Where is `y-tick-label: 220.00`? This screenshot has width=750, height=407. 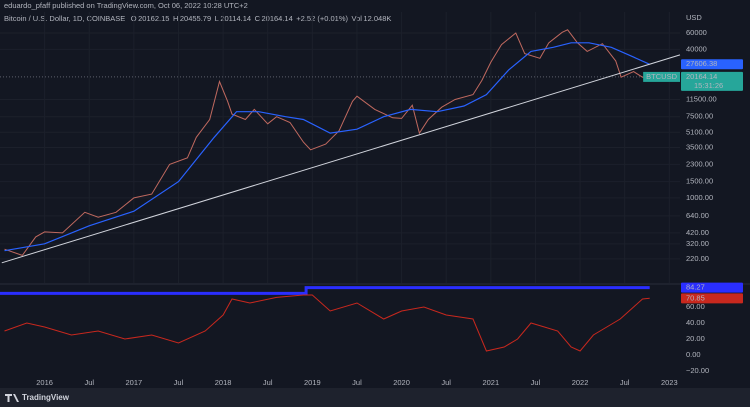
y-tick-label: 220.00 is located at coordinates (697, 258).